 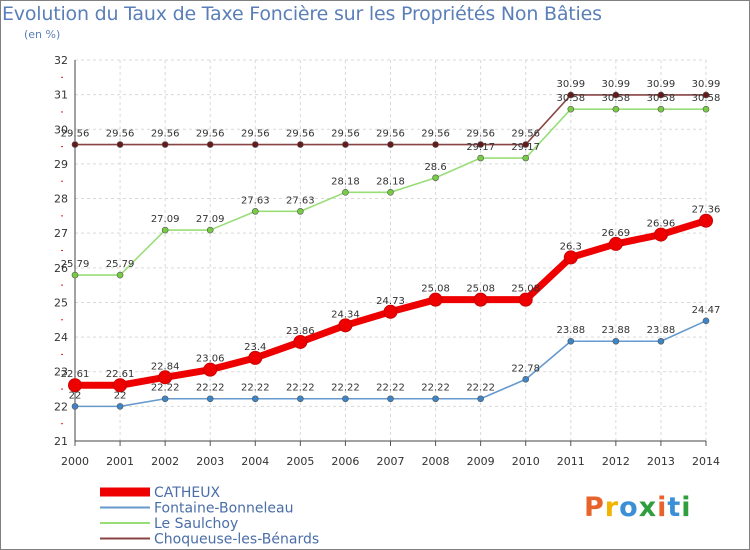 What do you see at coordinates (661, 461) in the screenshot?
I see `x-tick-label: 2013` at bounding box center [661, 461].